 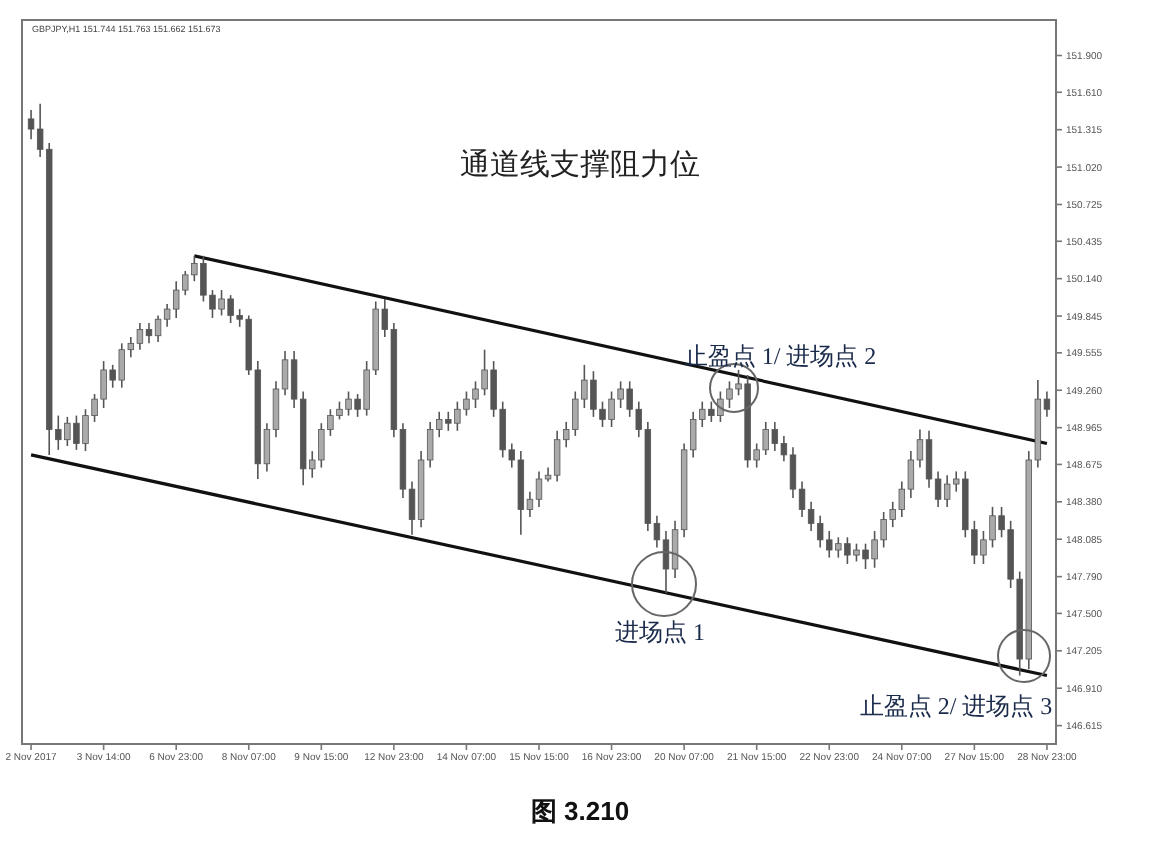 I want to click on annotation: 进场点 1, so click(x=660, y=632).